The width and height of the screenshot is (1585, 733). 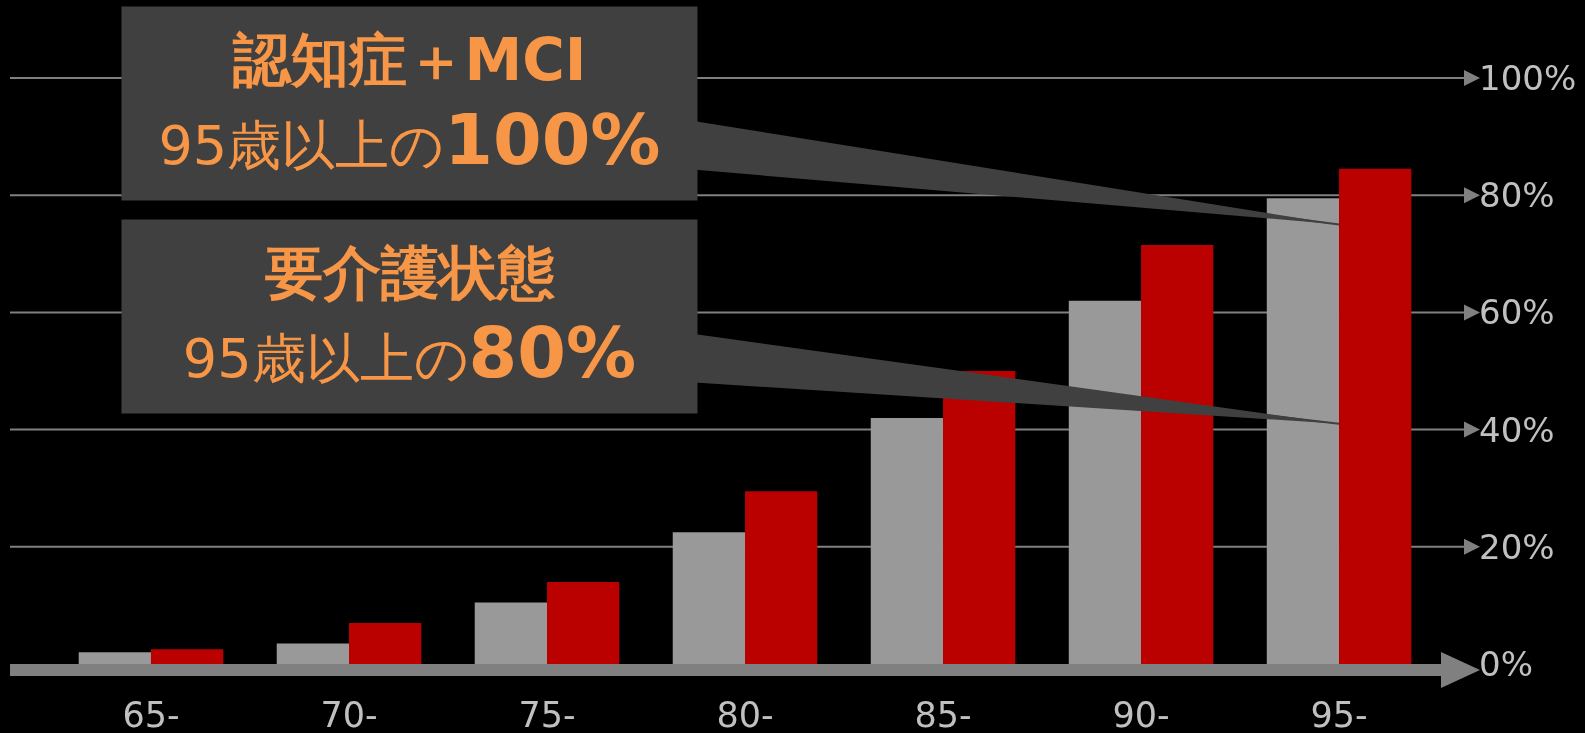 I want to click on y-tick-label: 60%, so click(x=1517, y=312).